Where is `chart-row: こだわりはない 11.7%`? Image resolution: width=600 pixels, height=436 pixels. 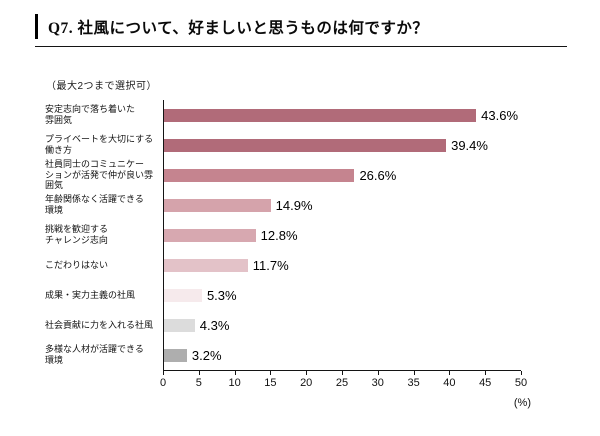 chart-row: こだわりはない 11.7% is located at coordinates (322, 265).